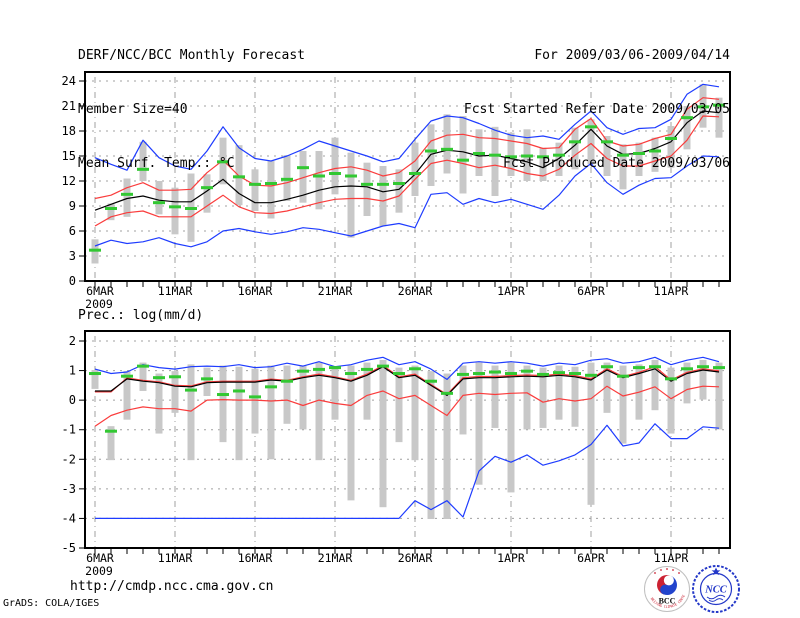 The height and width of the screenshot is (618, 800). What do you see at coordinates (667, 571) in the screenshot?
I see `bcc-ring-dots` at bounding box center [667, 571].